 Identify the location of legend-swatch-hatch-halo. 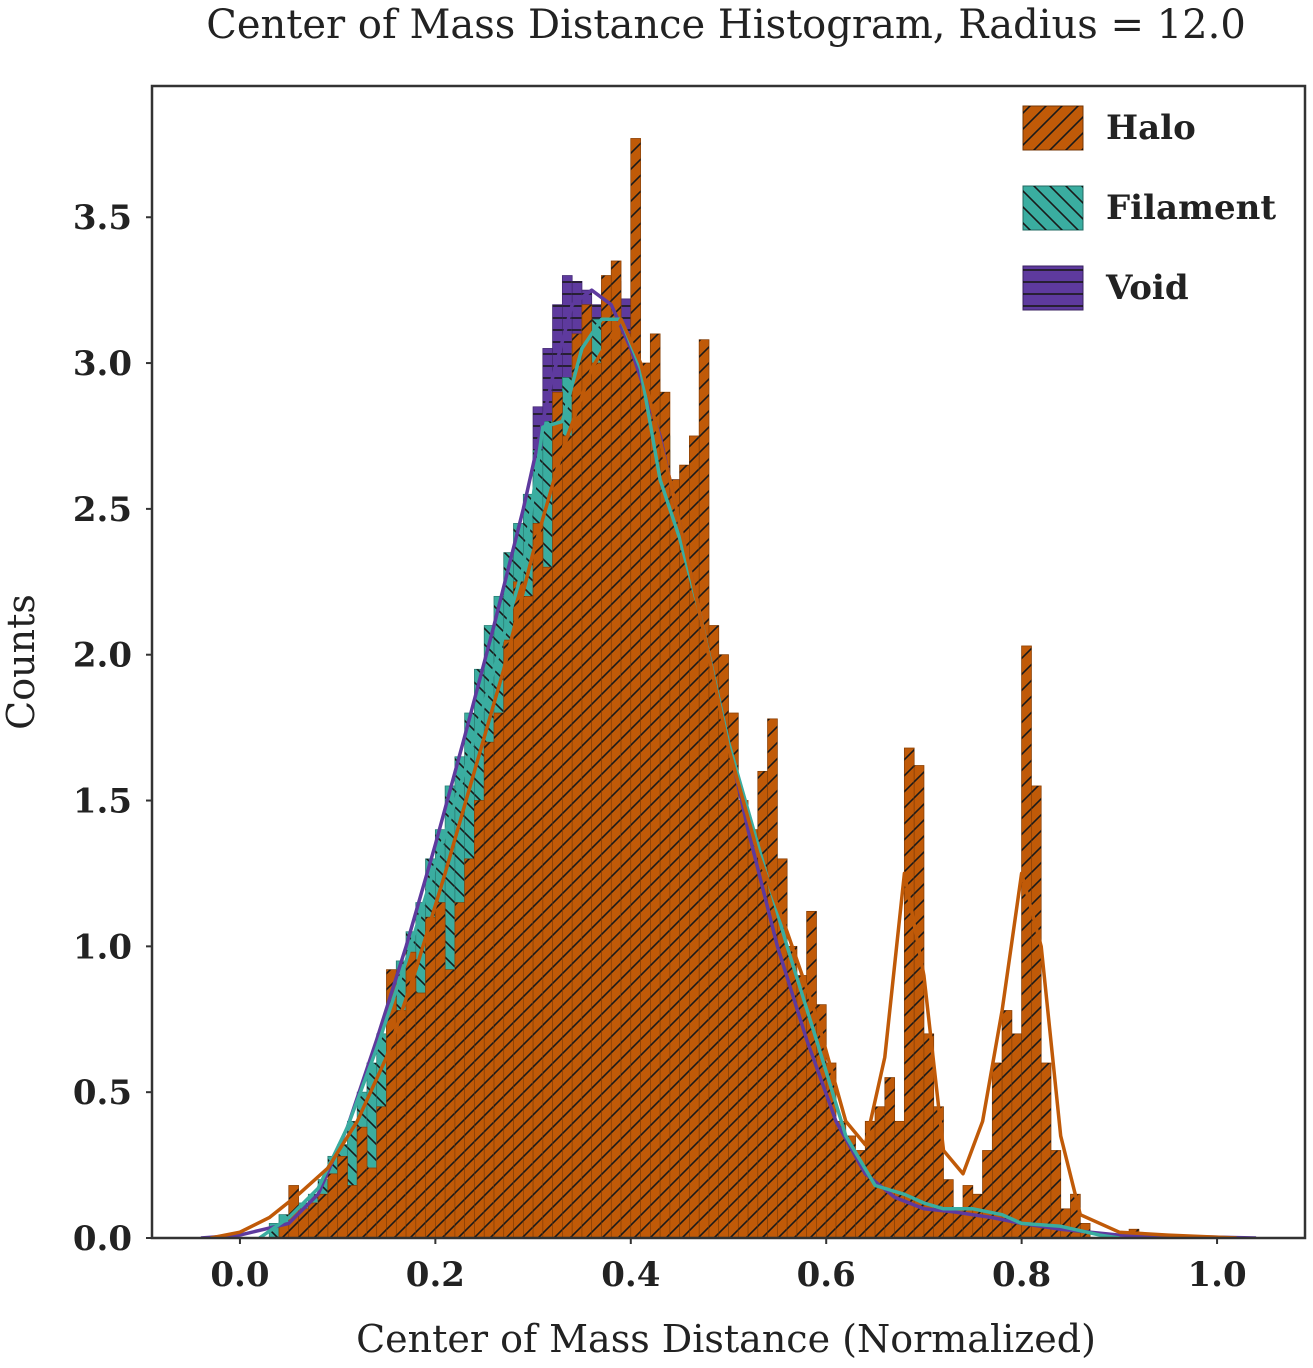
(1053, 128).